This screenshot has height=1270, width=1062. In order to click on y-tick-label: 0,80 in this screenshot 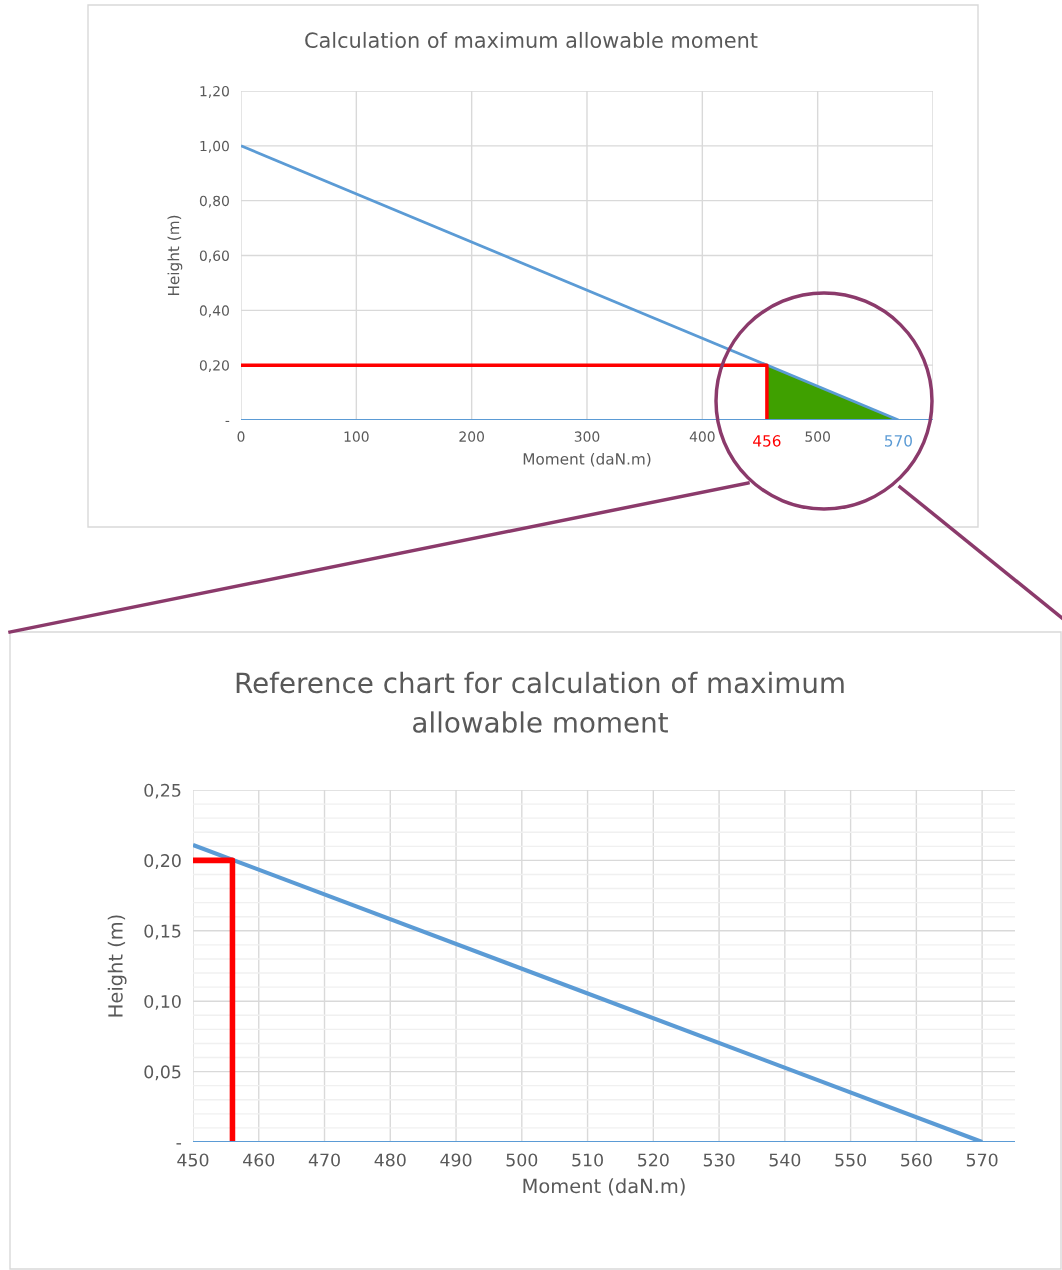, I will do `click(214, 201)`.